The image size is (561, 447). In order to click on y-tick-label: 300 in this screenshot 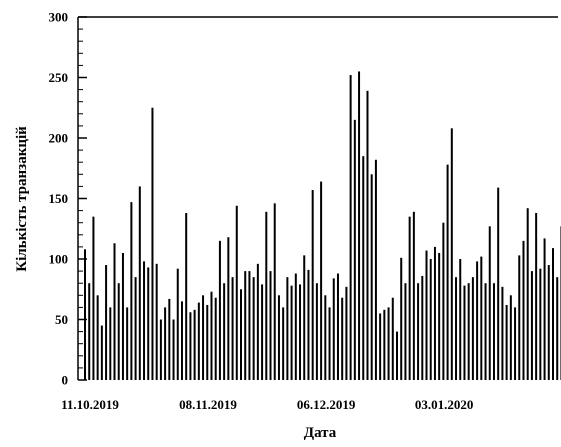, I will do `click(59, 17)`.